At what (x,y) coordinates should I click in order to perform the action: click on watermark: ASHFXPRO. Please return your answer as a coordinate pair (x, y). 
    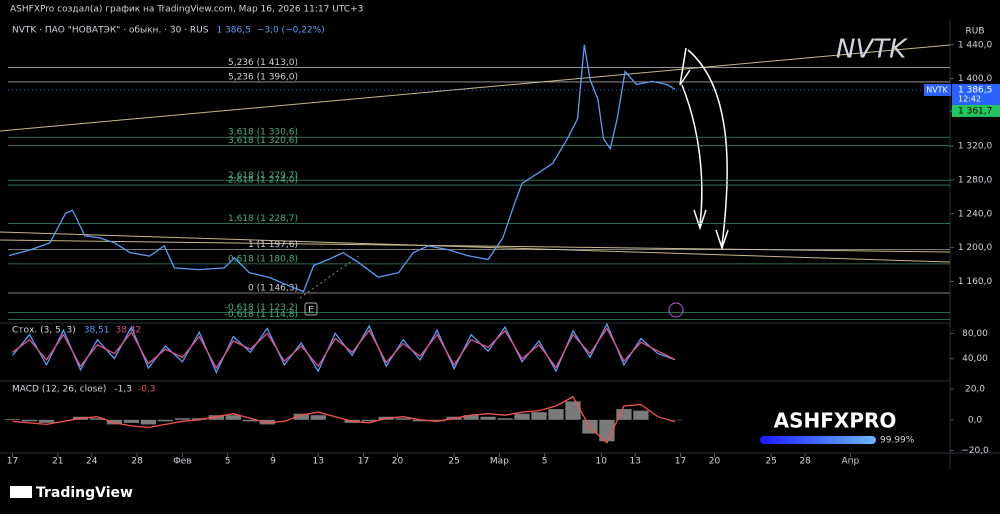
    Looking at the image, I should click on (835, 421).